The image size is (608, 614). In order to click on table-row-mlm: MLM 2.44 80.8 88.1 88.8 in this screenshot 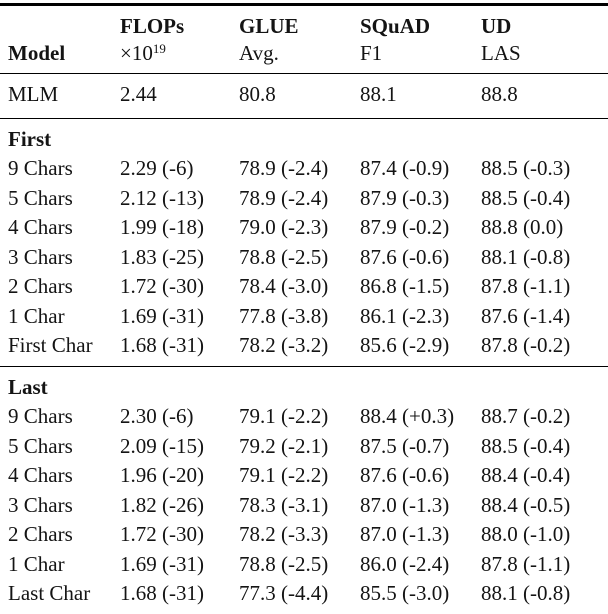, I will do `click(304, 96)`.